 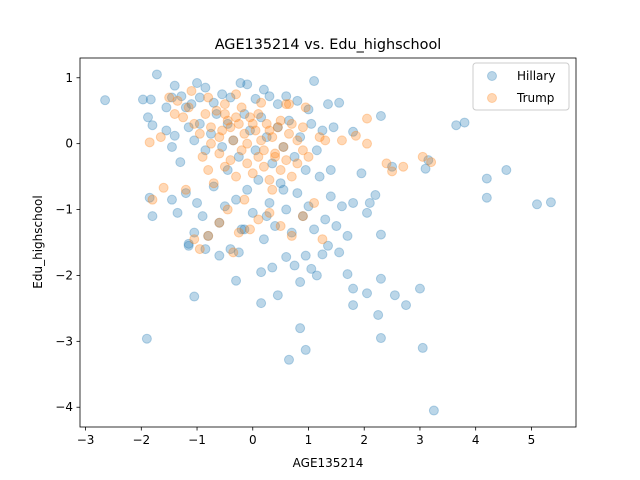 What do you see at coordinates (86, 440) in the screenshot?
I see `x-tick-label: −3` at bounding box center [86, 440].